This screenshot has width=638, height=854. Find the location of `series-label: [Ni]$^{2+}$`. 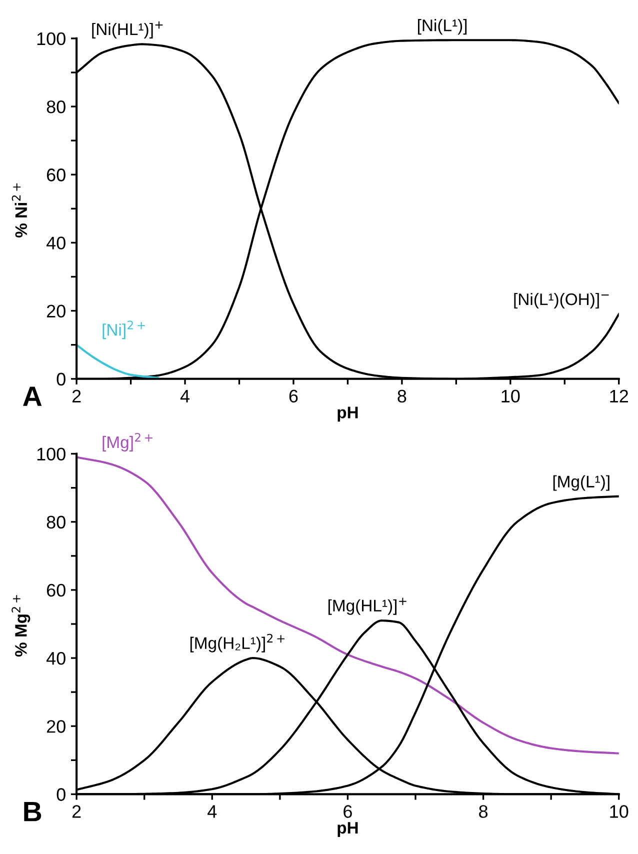

series-label: [Ni]$^{2+}$ is located at coordinates (123, 330).